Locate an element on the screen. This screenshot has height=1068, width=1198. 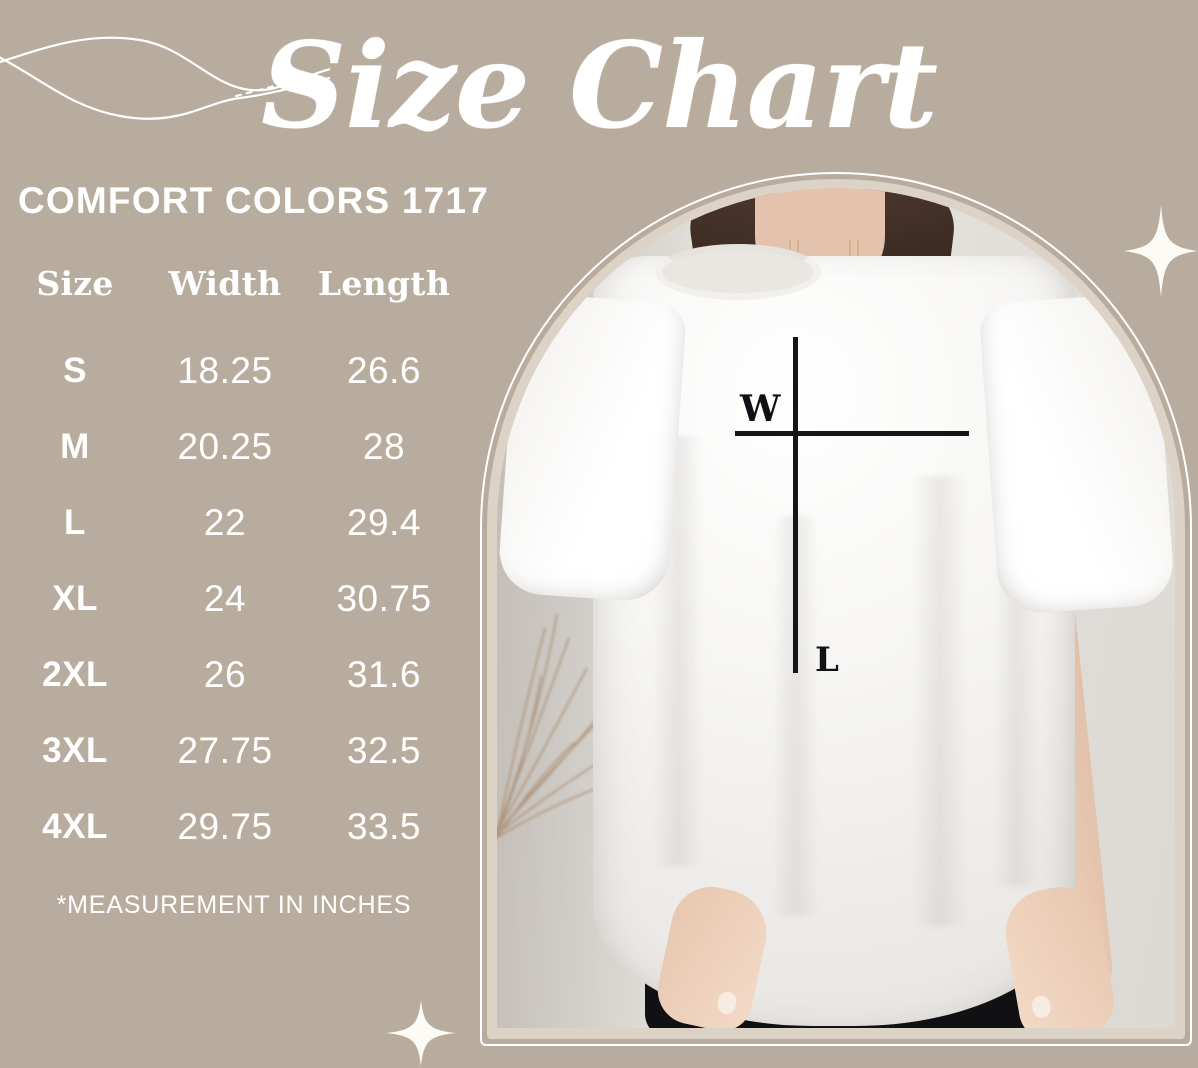
cell-length: 29.4 is located at coordinates (383, 522).